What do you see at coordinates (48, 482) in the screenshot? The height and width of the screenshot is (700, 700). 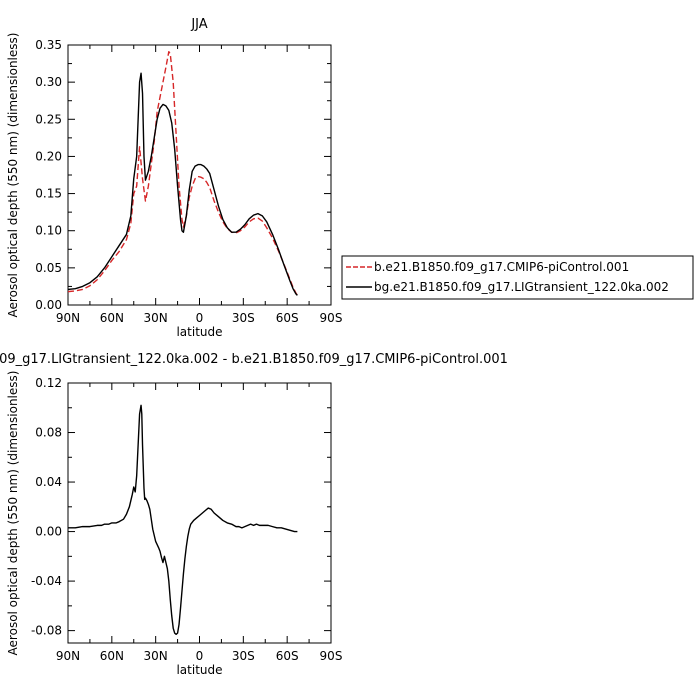 I see `y-tick-label: 0.04` at bounding box center [48, 482].